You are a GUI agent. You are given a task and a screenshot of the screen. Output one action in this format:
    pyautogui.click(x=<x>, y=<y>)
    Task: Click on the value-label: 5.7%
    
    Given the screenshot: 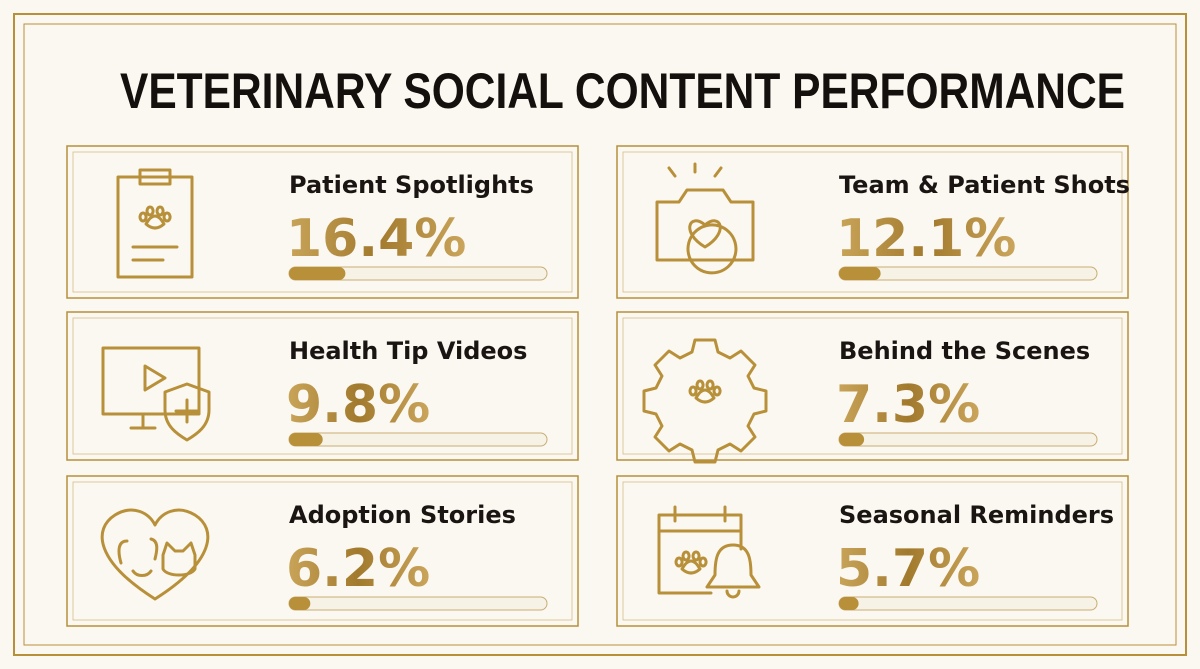 What is the action you would take?
    pyautogui.click(x=908, y=569)
    